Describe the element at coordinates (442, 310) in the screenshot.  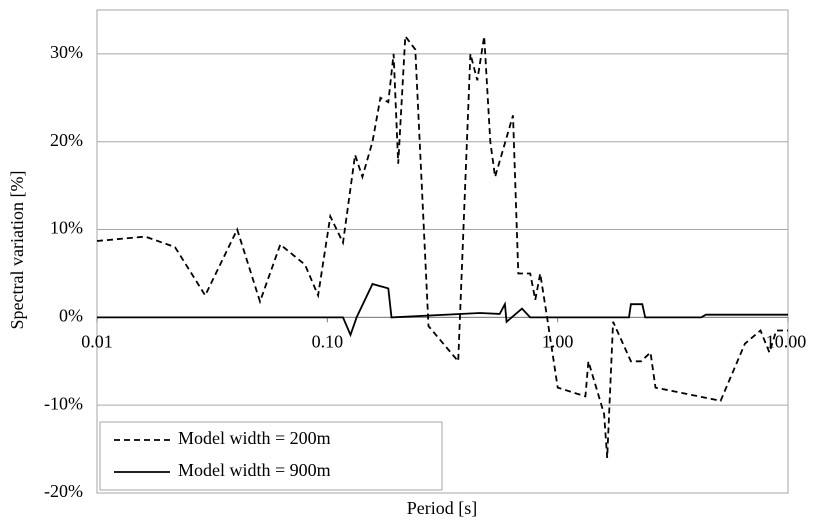
I see `series-line` at that location.